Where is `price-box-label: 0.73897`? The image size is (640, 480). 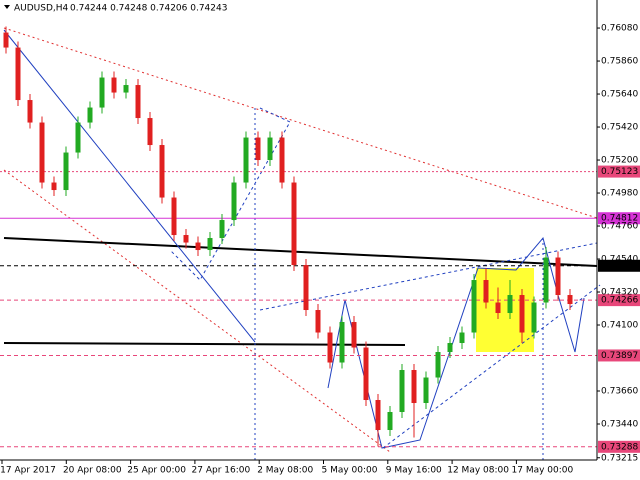
price-box-label: 0.73897 is located at coordinates (619, 356).